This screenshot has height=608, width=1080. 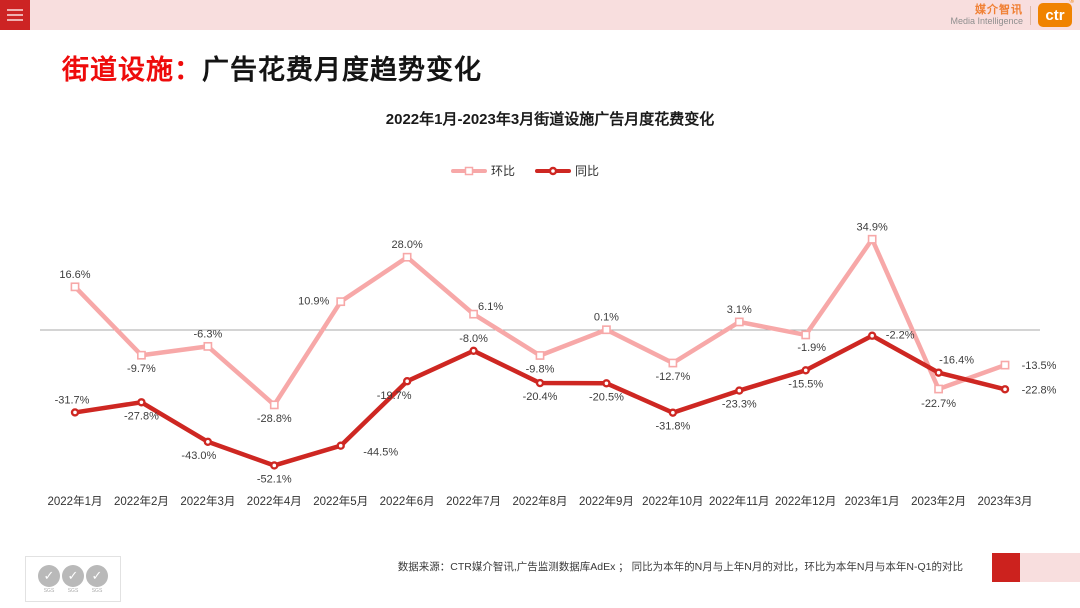 What do you see at coordinates (900, 336) in the screenshot?
I see `data-label: -2.2%` at bounding box center [900, 336].